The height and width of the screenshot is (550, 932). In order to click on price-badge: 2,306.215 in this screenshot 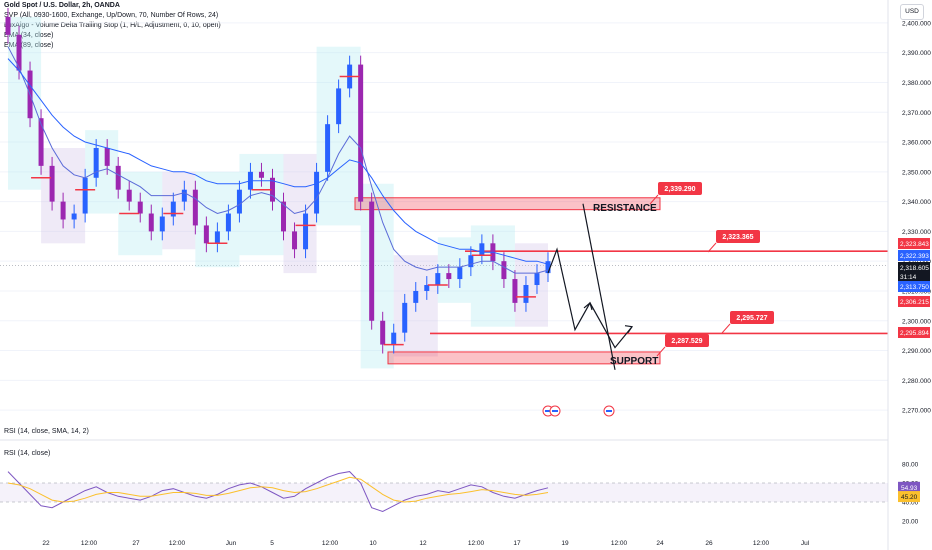, I will do `click(914, 301)`.